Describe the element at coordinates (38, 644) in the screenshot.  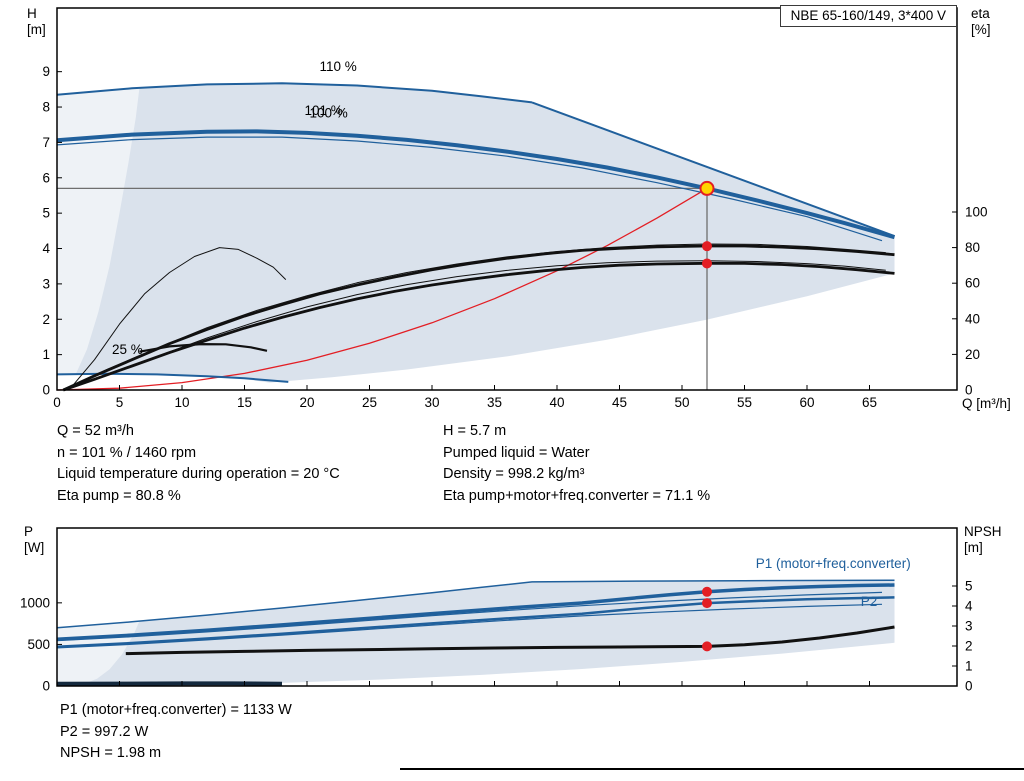
I see `y-tick-left-label: 500` at that location.